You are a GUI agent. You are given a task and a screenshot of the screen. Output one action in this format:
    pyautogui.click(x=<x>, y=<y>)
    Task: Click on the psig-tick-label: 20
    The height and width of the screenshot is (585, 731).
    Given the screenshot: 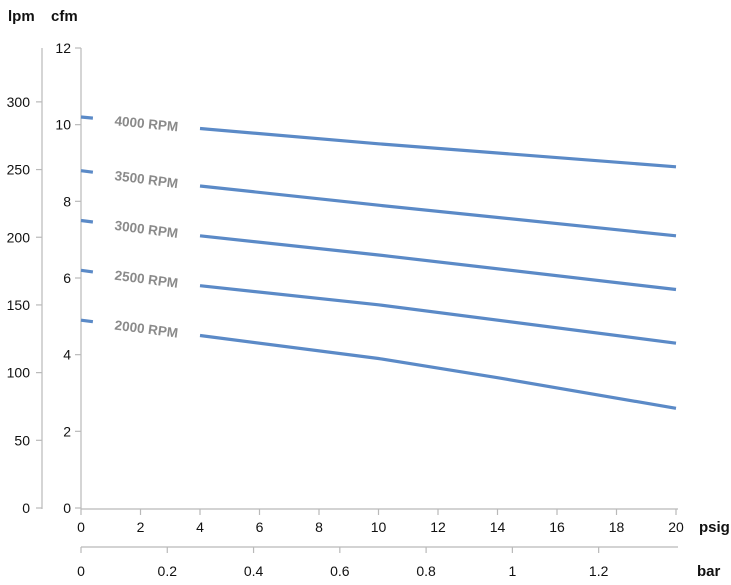 What is the action you would take?
    pyautogui.click(x=676, y=527)
    